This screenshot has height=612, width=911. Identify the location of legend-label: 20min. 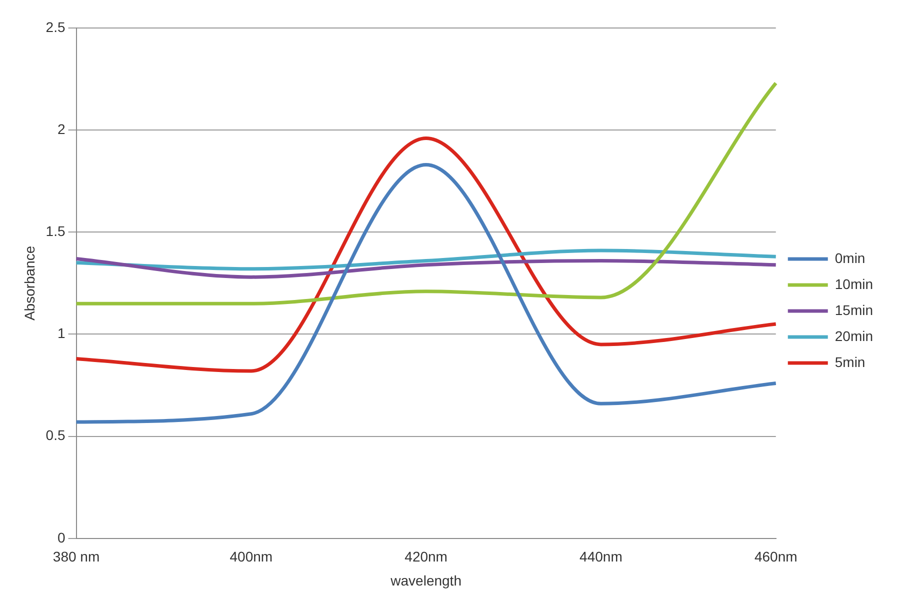
(854, 336).